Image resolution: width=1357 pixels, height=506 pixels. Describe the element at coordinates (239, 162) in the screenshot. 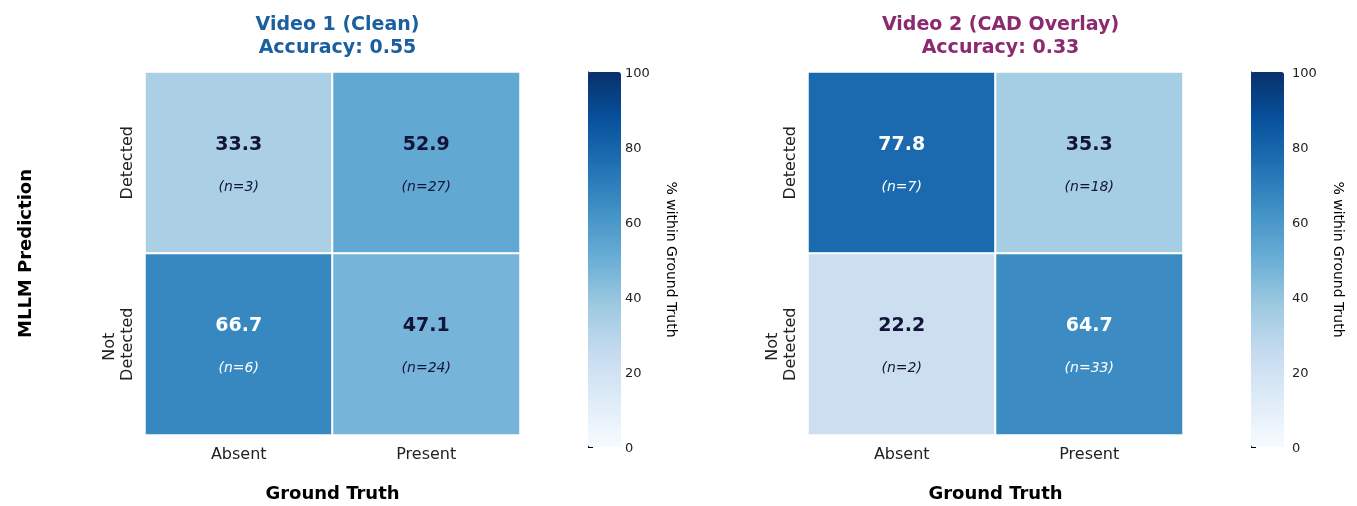

I see `text: 33.3 (n=3)` at that location.